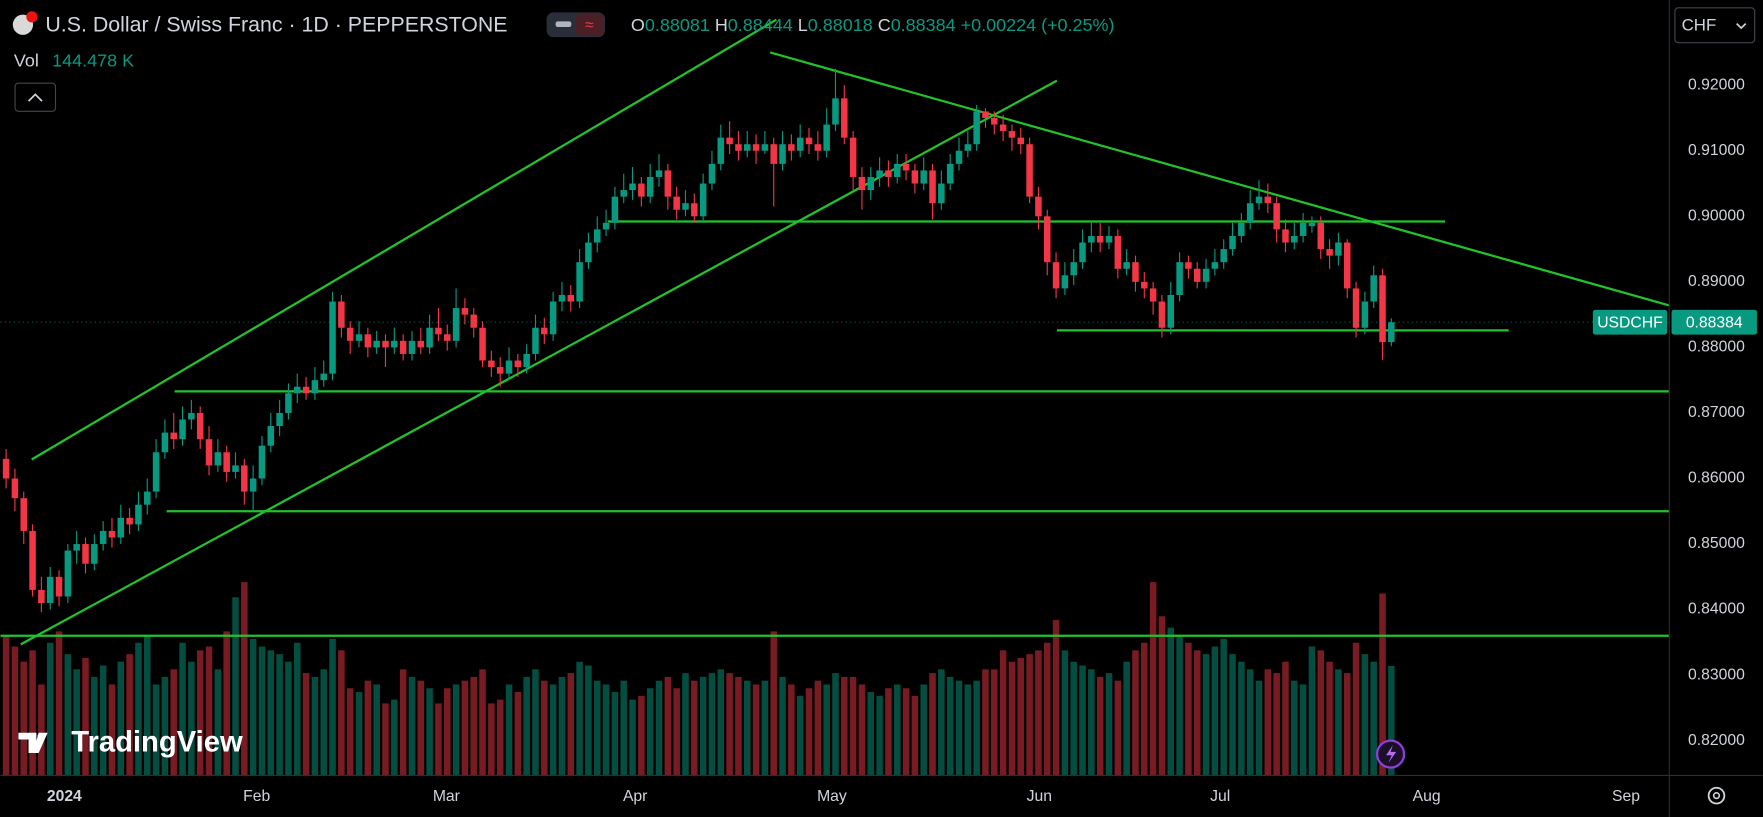 This screenshot has height=817, width=1763. Describe the element at coordinates (1716, 412) in the screenshot. I see `y-tick-label: 0.87000` at that location.